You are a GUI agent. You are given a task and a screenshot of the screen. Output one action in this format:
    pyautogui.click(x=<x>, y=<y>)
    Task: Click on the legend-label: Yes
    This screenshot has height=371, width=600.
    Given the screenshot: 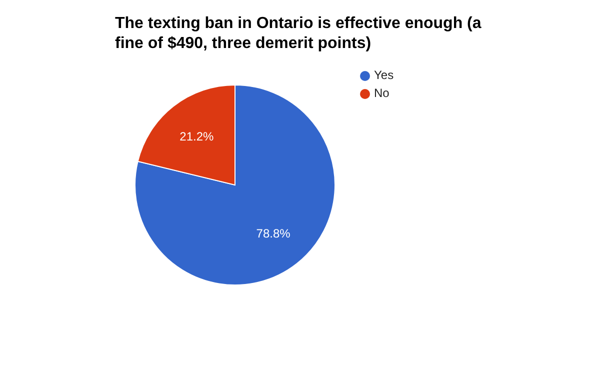 What is the action you would take?
    pyautogui.click(x=384, y=75)
    